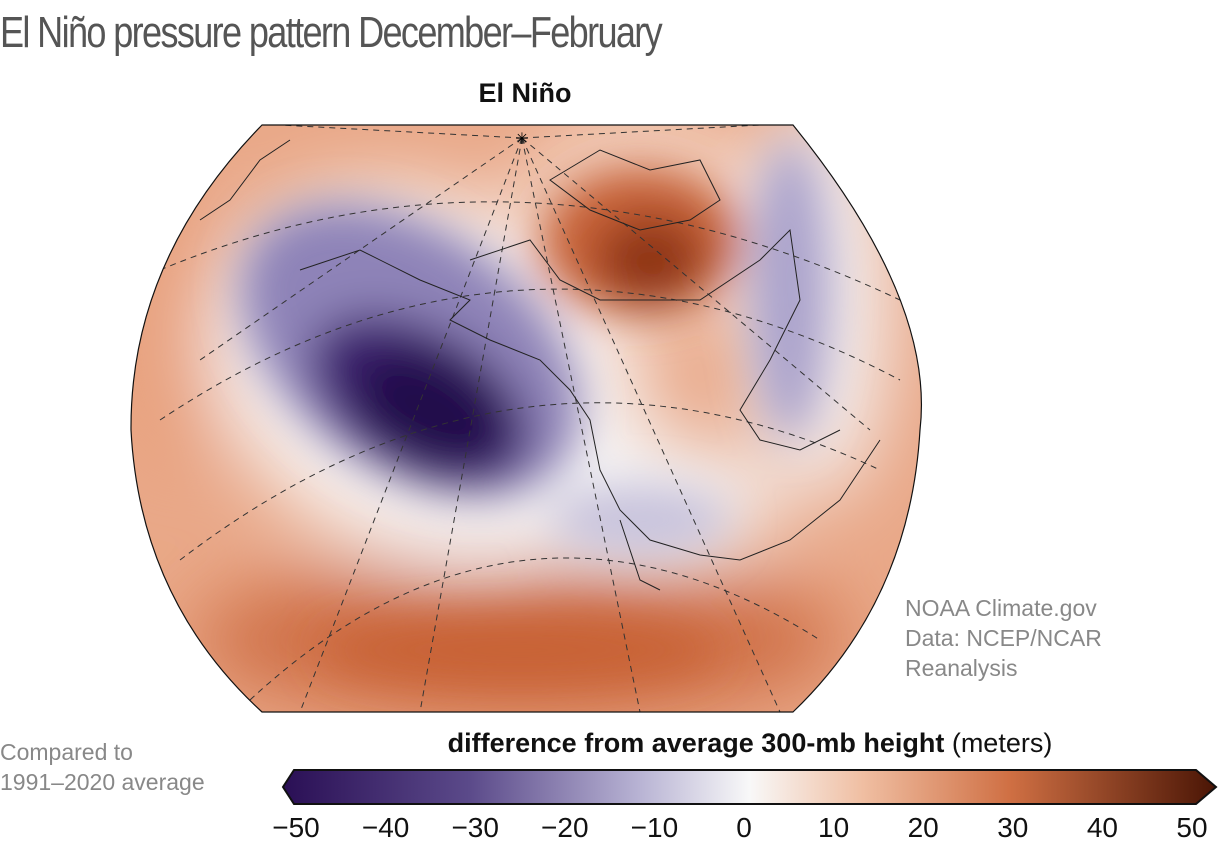 Image resolution: width=1224 pixels, height=854 pixels. I want to click on colorbar, so click(749, 787).